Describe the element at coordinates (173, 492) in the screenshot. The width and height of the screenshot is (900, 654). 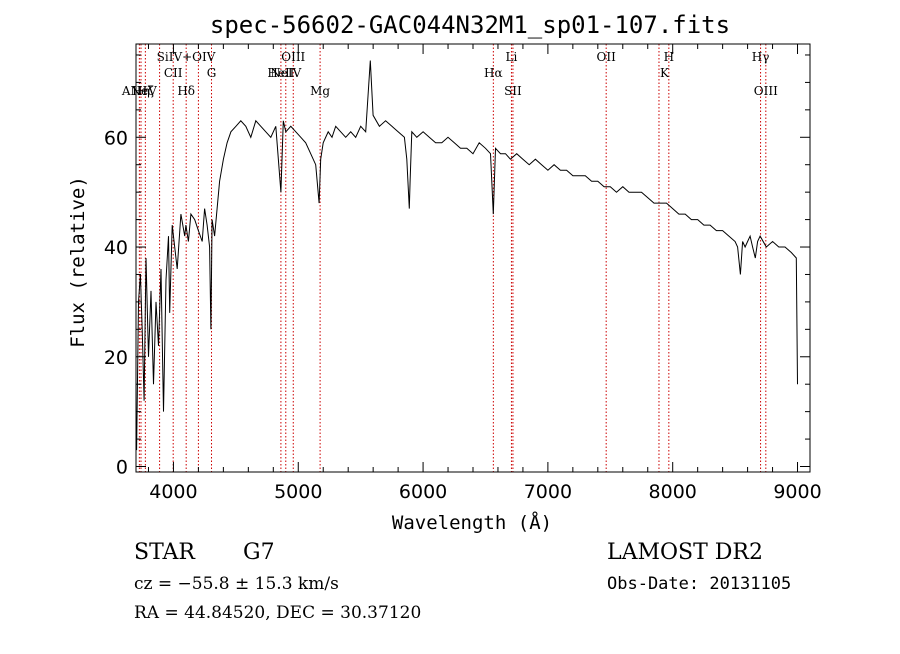
I see `x-tick-label: 4000` at that location.